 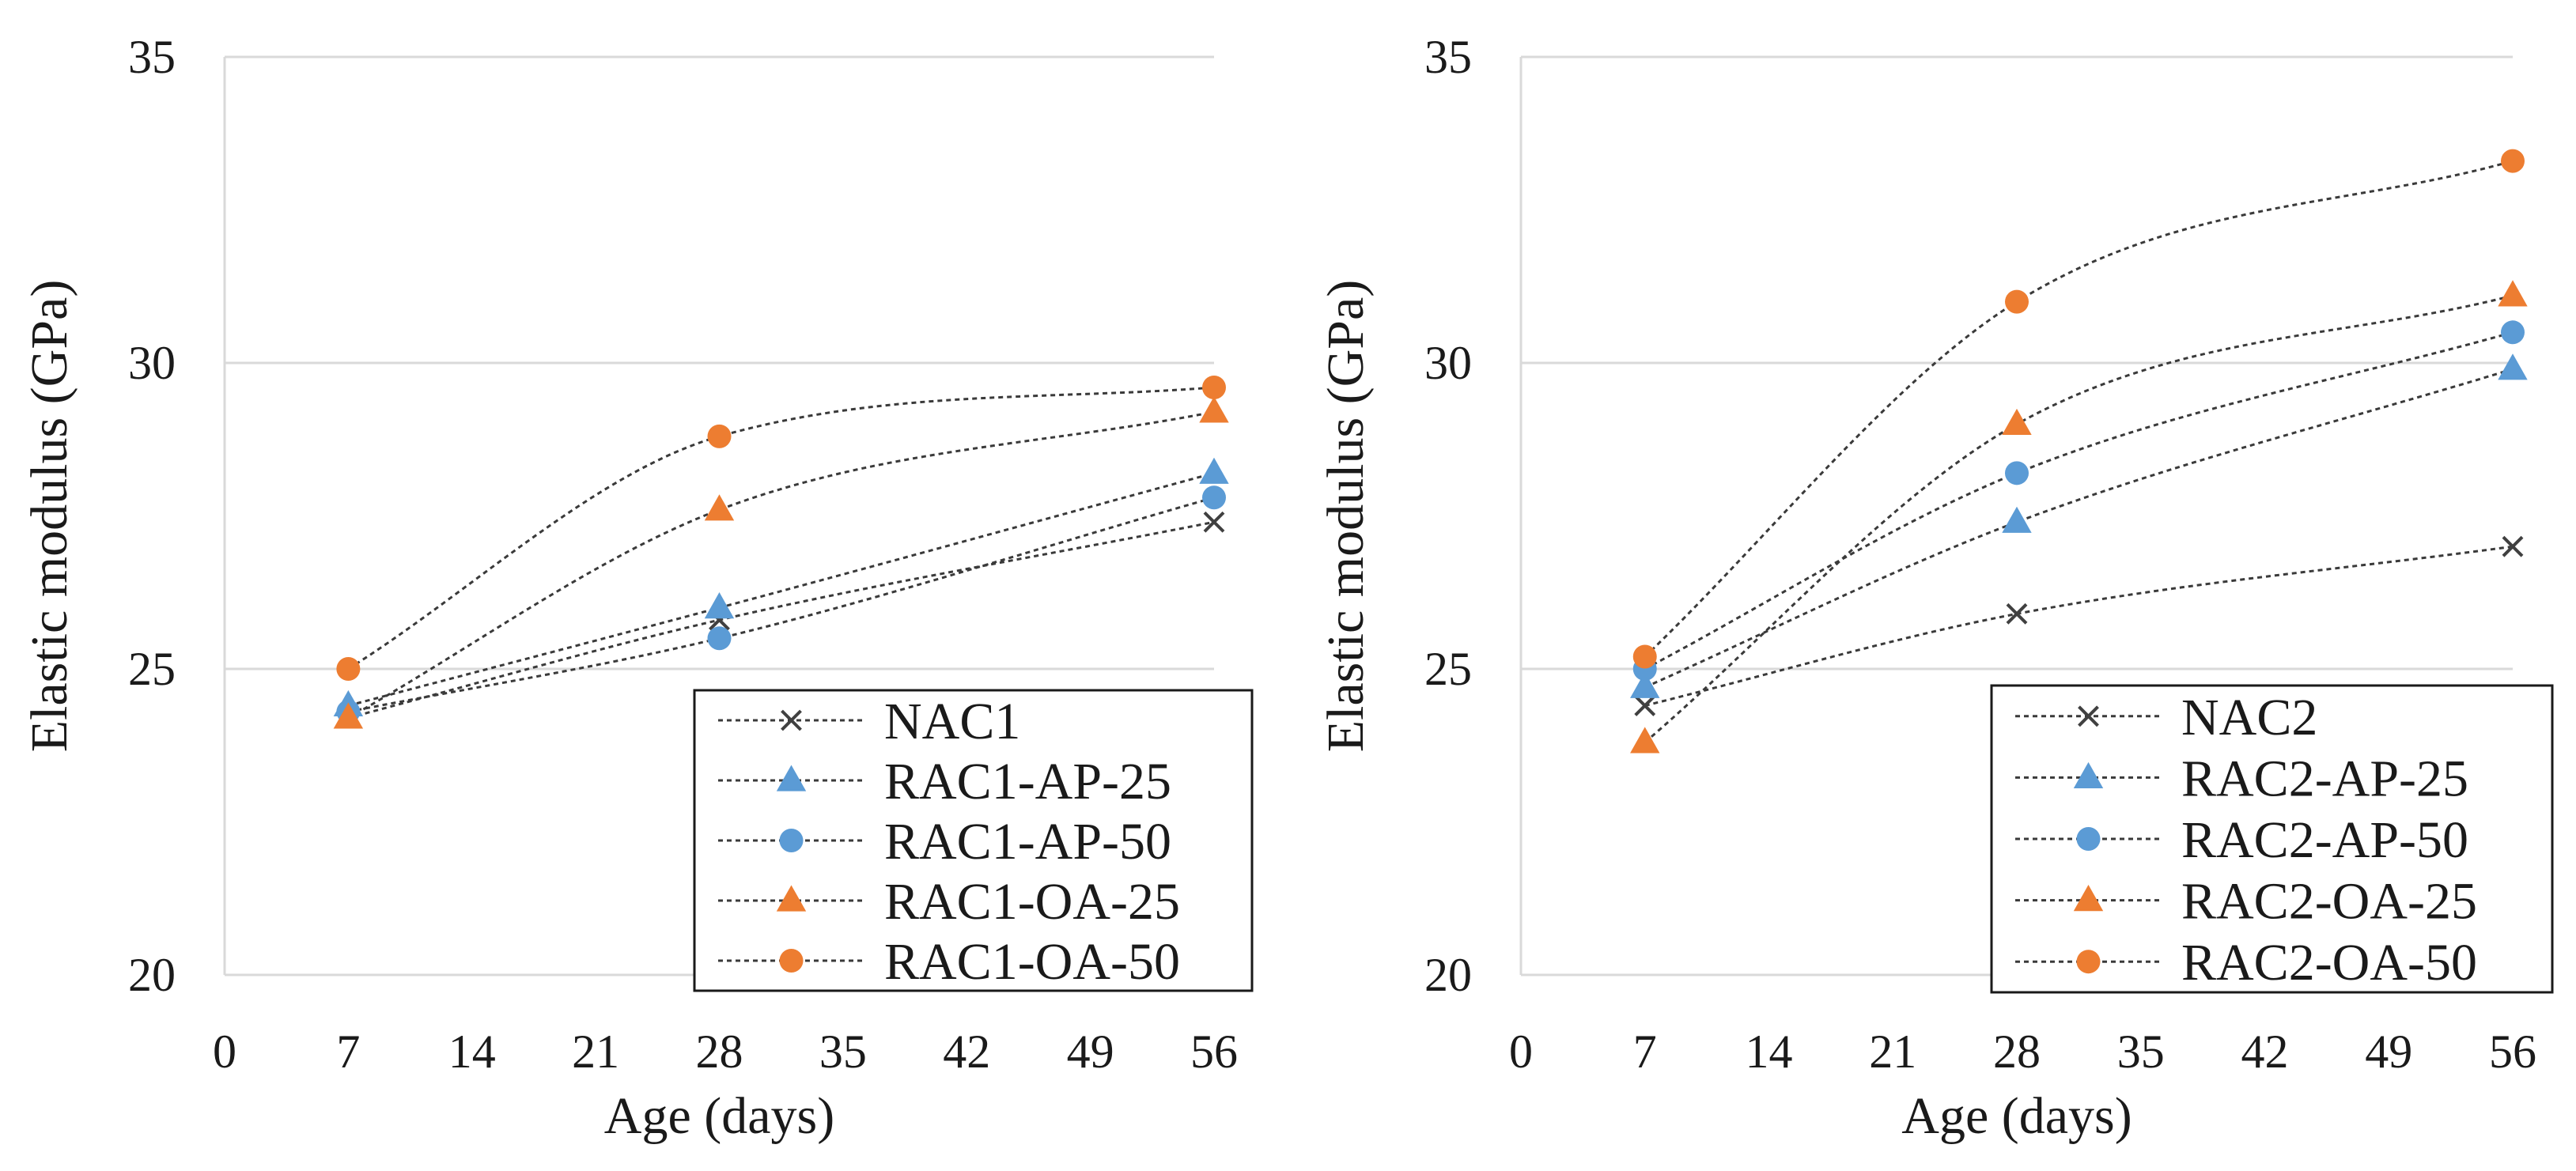 I want to click on legend-label-1: NAC2, so click(x=2249, y=717).